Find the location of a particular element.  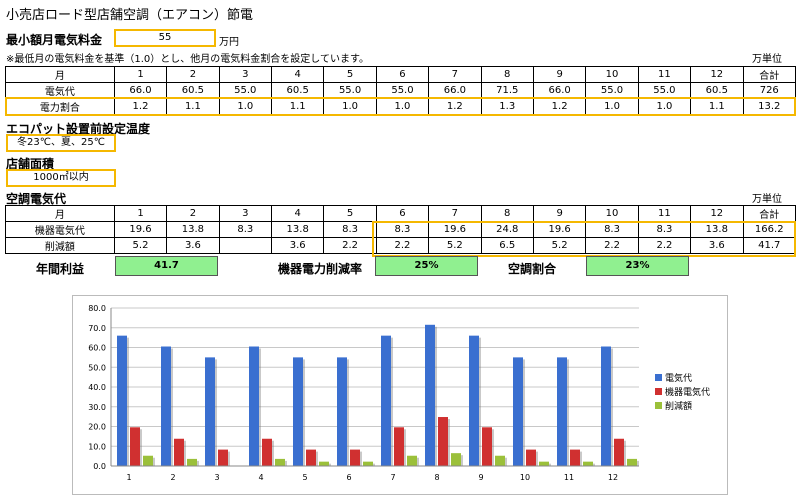

x-tick-label: 7 is located at coordinates (392, 477).